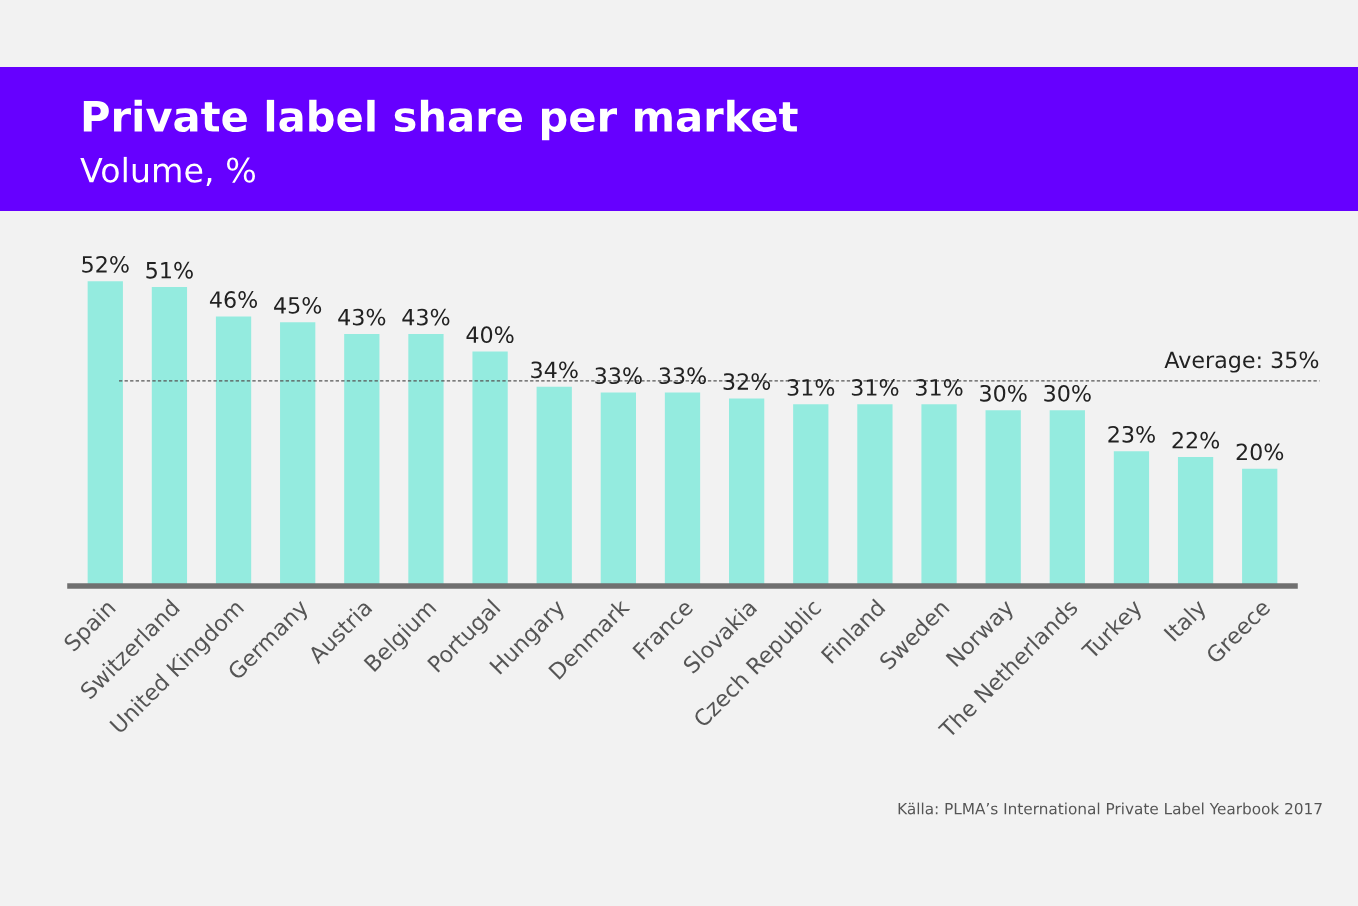 This screenshot has height=906, width=1358. Describe the element at coordinates (747, 381) in the screenshot. I see `data-label: 32%` at that location.